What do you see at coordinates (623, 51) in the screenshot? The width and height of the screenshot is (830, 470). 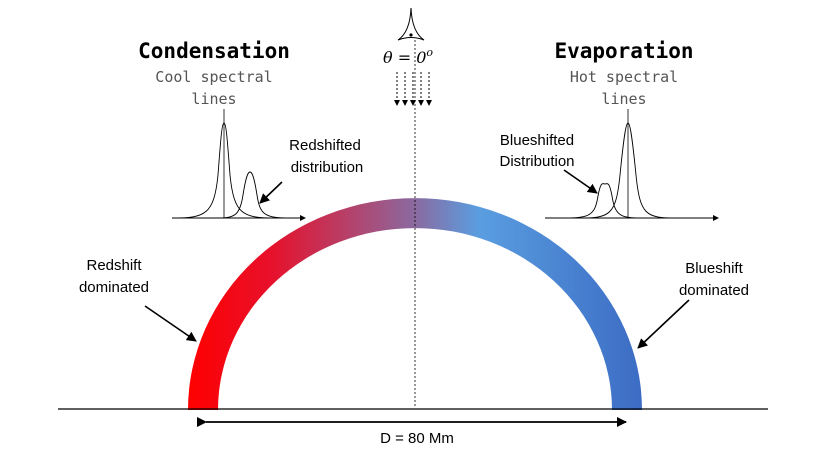 I see `evaporation-title: Evaporation` at bounding box center [623, 51].